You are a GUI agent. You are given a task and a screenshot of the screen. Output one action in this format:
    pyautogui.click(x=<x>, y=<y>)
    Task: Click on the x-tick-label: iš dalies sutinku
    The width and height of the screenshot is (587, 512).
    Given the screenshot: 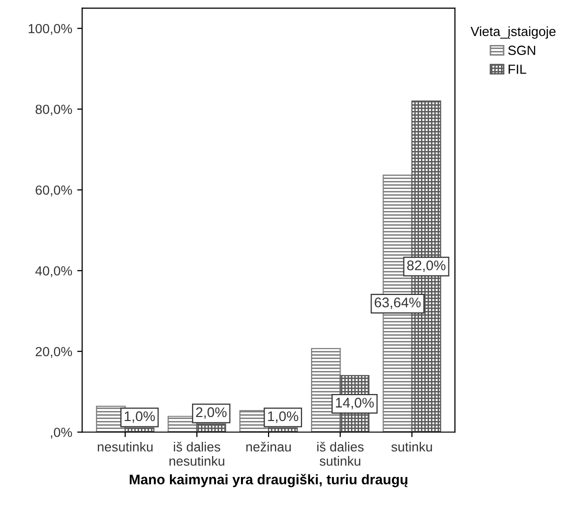 What is the action you would take?
    pyautogui.click(x=340, y=454)
    